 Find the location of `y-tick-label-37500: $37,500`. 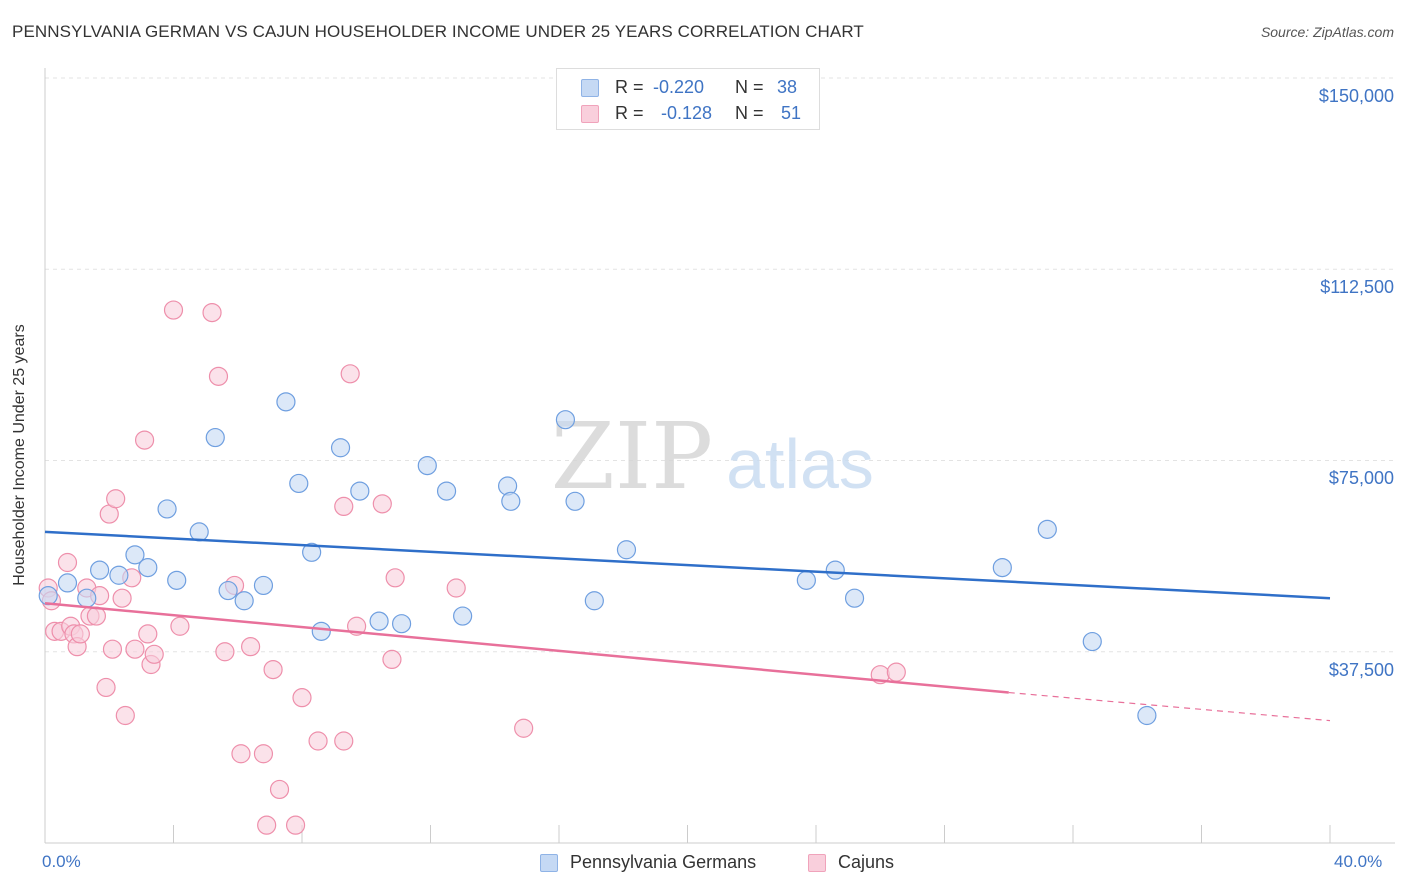

y-tick-label-37500: $37,500 is located at coordinates (1361, 670).